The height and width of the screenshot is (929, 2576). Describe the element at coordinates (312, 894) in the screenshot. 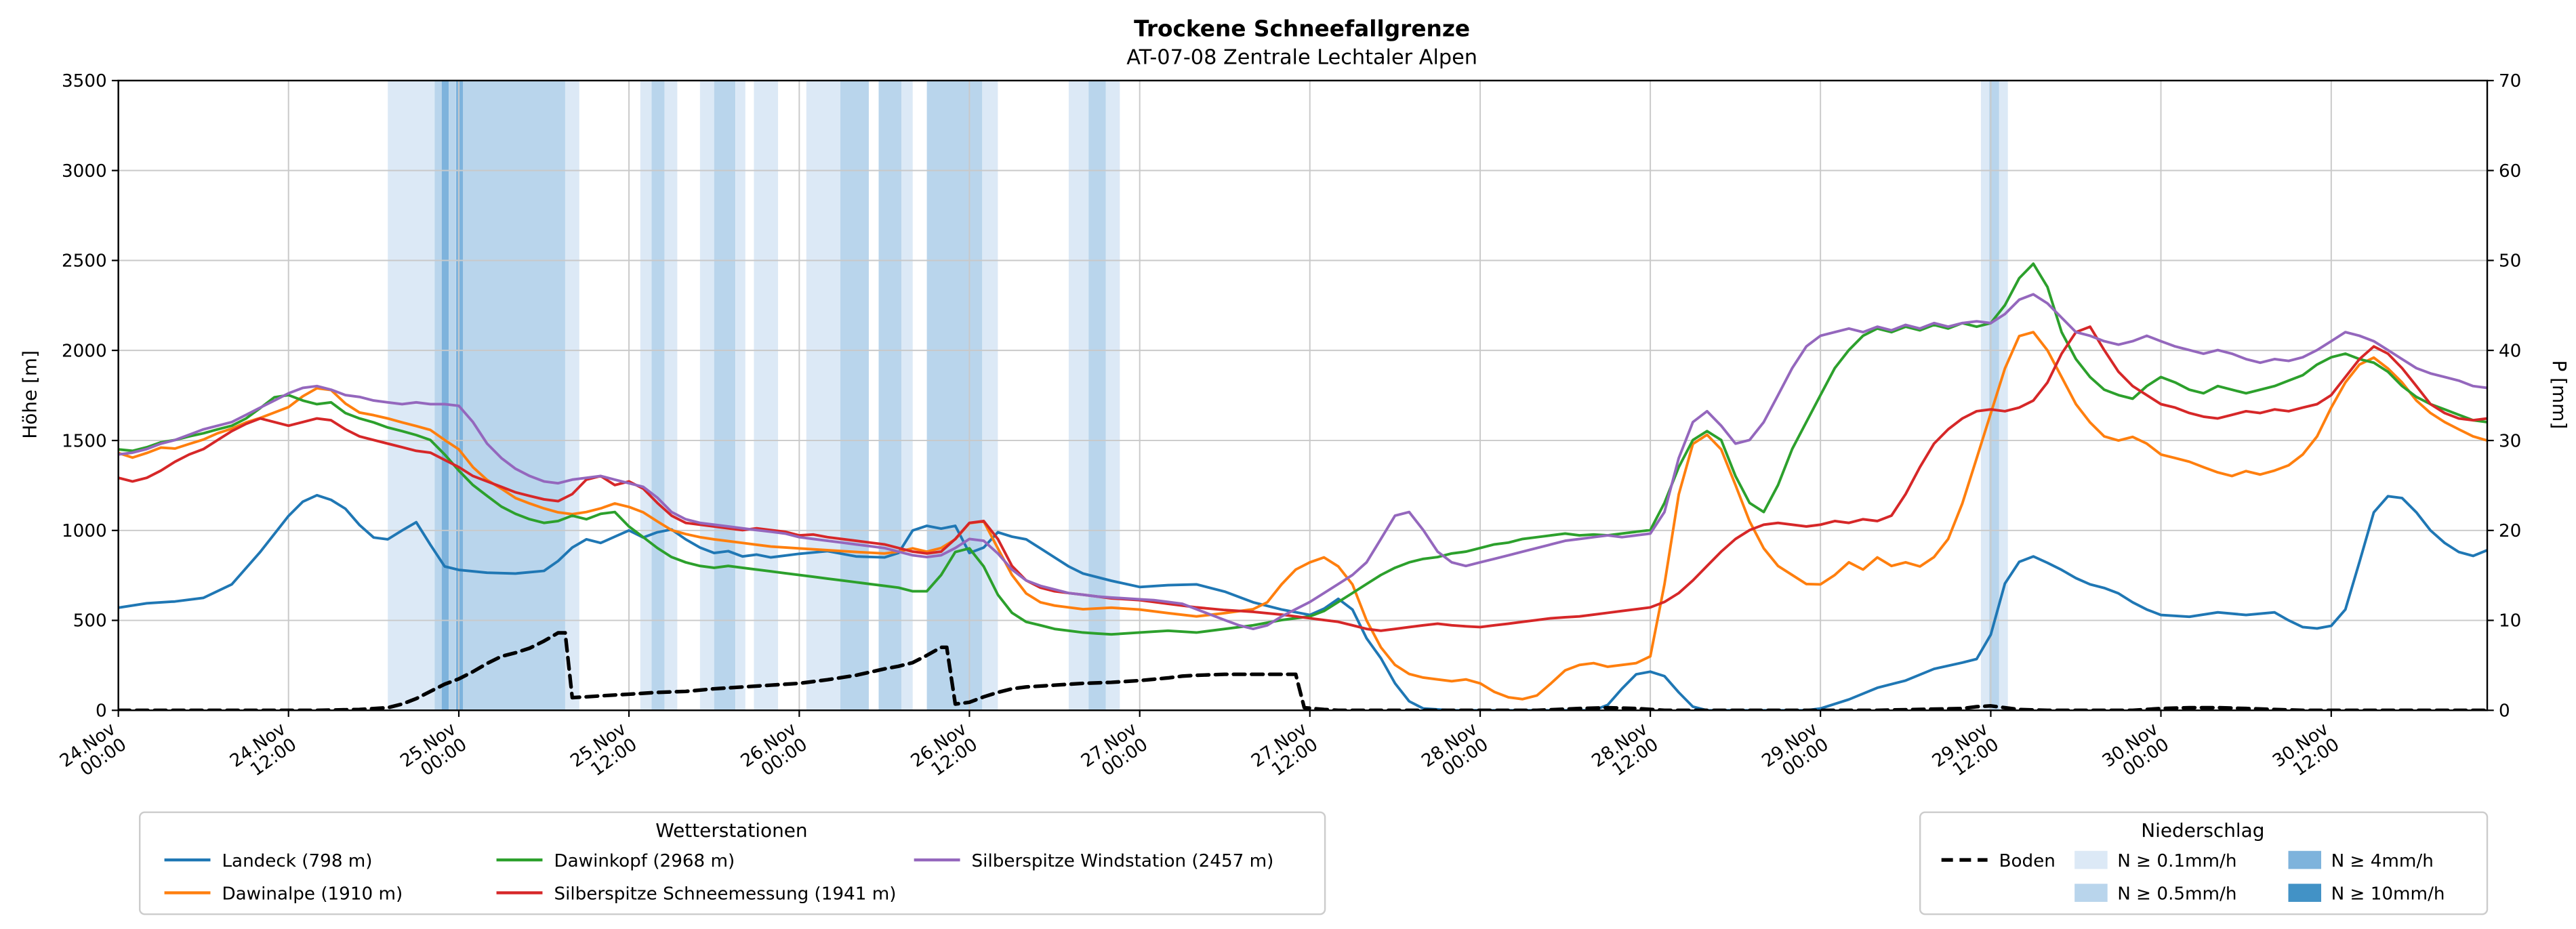

I see `legend-item-label: Dawinalpe (1910 m)` at that location.